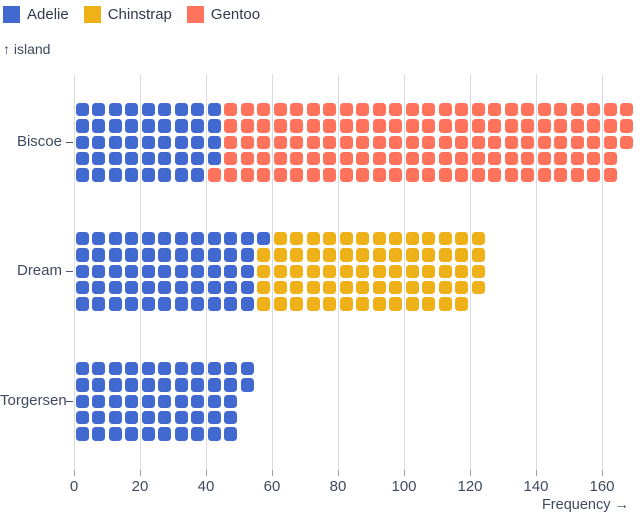  Describe the element at coordinates (11, 14) in the screenshot. I see `adelie-swatch-icon` at that location.